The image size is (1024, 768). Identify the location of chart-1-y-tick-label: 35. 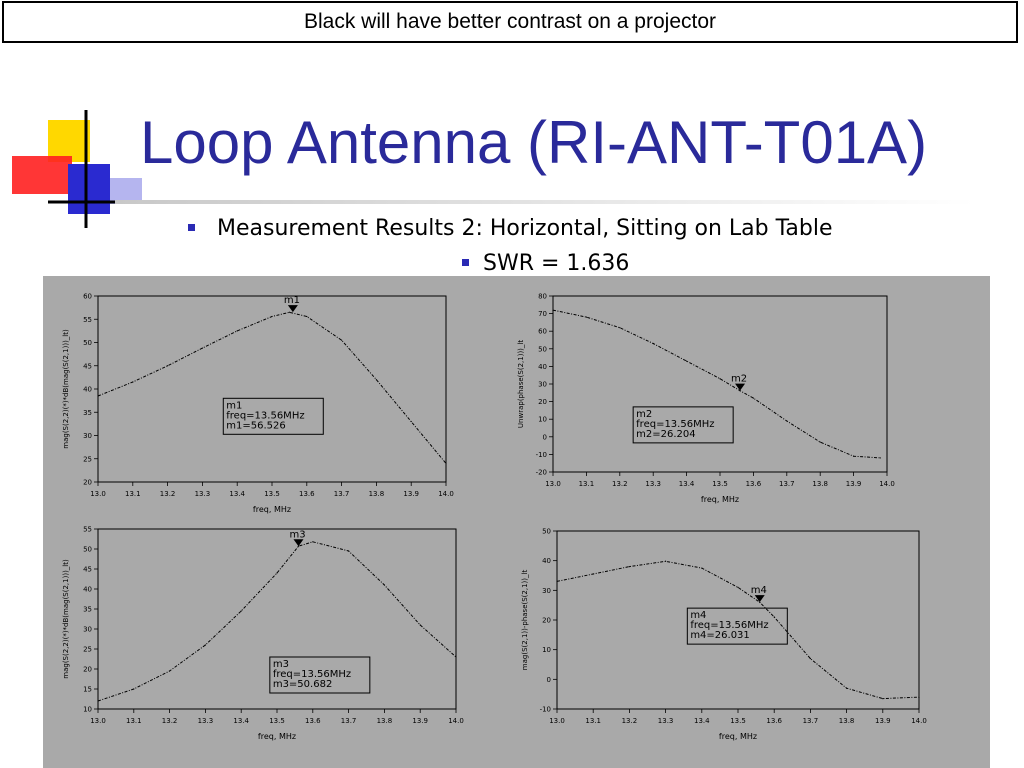
(87, 413).